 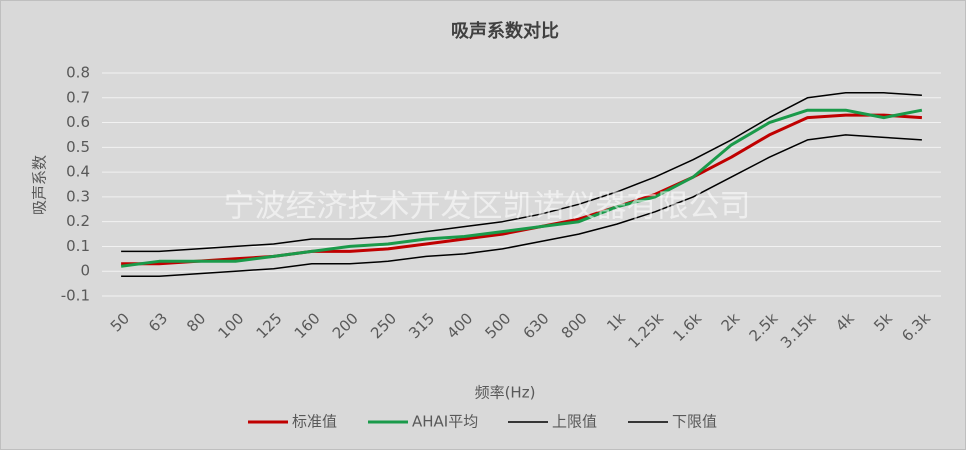 What do you see at coordinates (78, 196) in the screenshot?
I see `y-tick-label: 0.3` at bounding box center [78, 196].